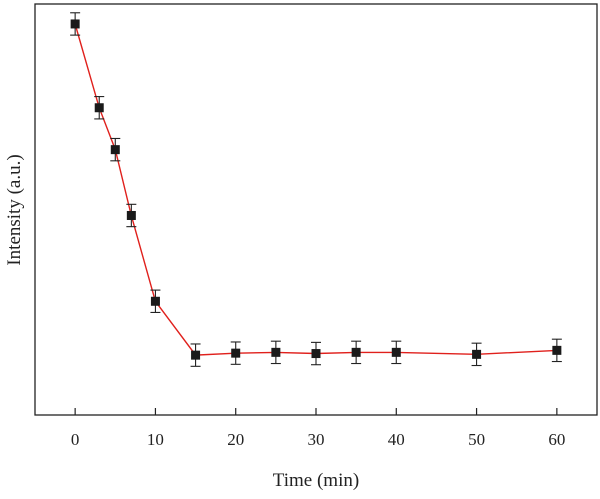  What do you see at coordinates (75, 439) in the screenshot?
I see `x-tick-label: 0` at bounding box center [75, 439].